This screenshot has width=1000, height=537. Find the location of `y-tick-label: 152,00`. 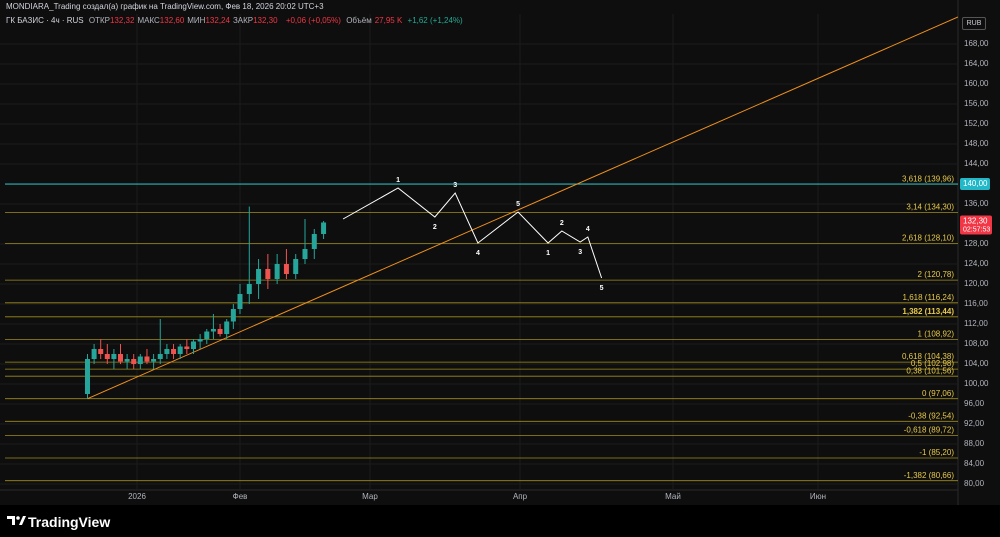

y-tick-label: 152,00 is located at coordinates (976, 123).